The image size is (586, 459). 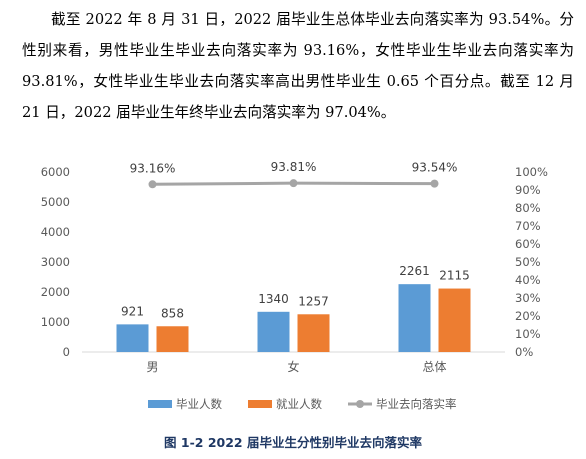 I want to click on category-label: 女, so click(x=293, y=366).